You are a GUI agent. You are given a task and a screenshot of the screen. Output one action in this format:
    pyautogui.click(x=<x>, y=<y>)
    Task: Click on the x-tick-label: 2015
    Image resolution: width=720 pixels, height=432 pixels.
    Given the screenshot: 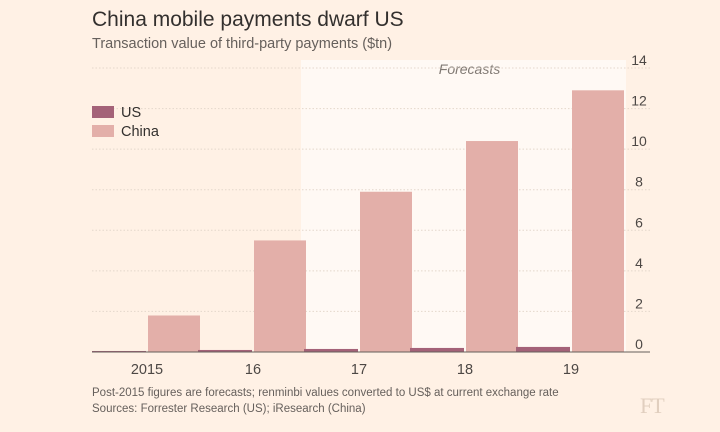 What is the action you would take?
    pyautogui.click(x=147, y=370)
    